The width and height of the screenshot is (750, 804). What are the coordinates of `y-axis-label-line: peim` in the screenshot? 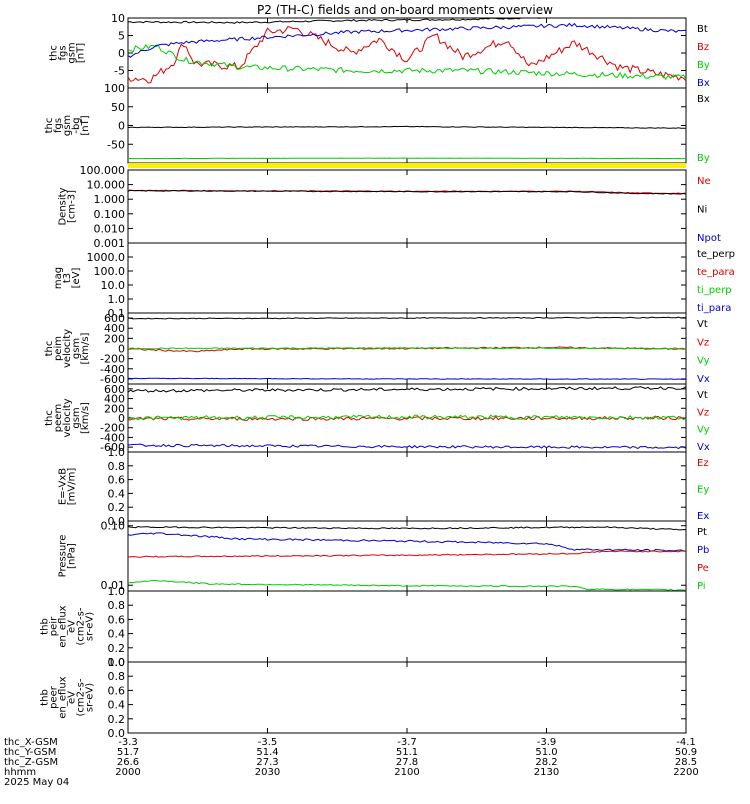 It's located at (58, 348).